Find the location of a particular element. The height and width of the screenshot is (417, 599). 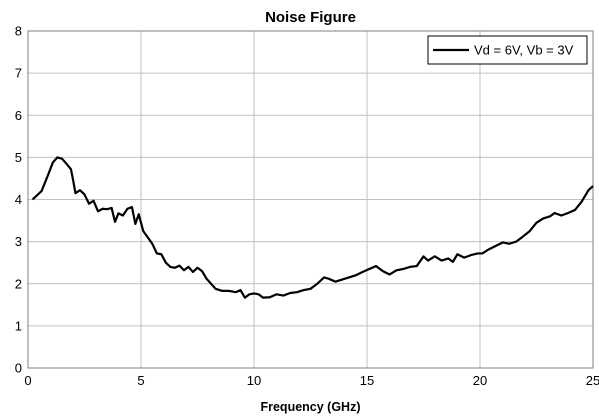

x-tick-label: 20 is located at coordinates (480, 380).